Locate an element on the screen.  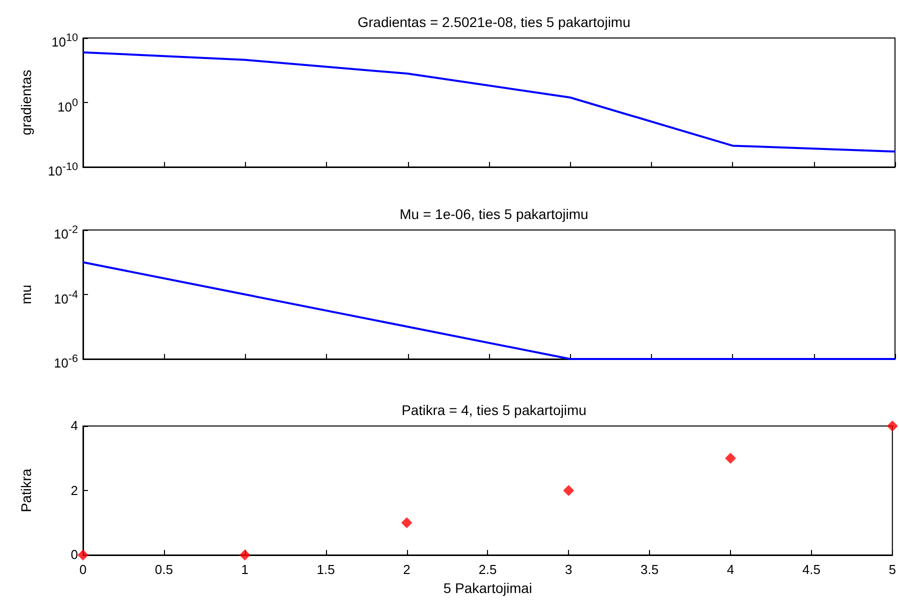
x-tick-label: 0.5 is located at coordinates (163, 569).